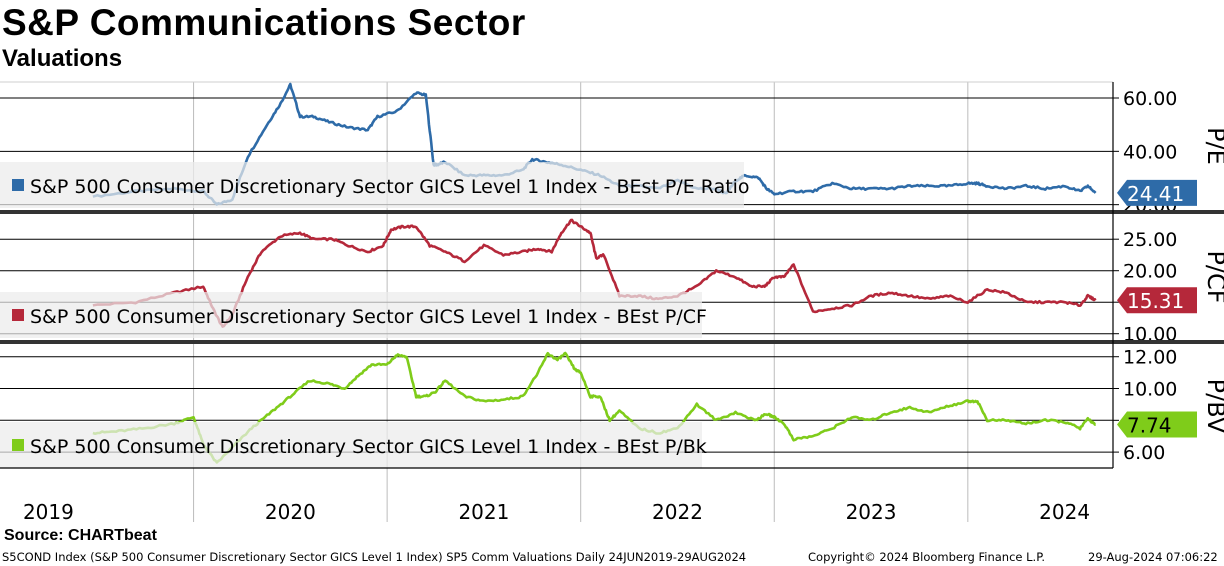 Image resolution: width=1224 pixels, height=566 pixels. Describe the element at coordinates (1153, 557) in the screenshot. I see `footer-timestamp: 29-Aug-2024 07:06:22` at that location.